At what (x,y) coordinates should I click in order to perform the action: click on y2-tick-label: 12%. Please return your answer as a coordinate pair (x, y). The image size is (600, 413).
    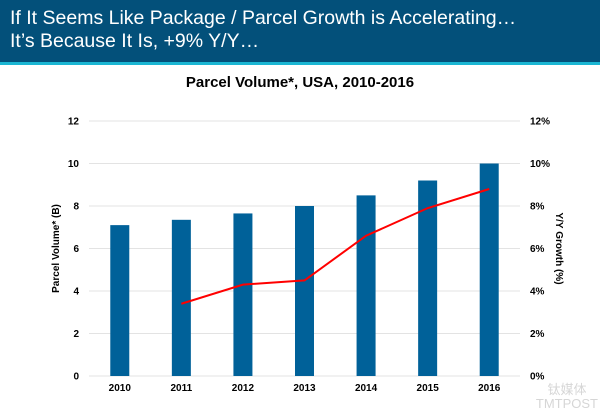
    Looking at the image, I should click on (540, 122).